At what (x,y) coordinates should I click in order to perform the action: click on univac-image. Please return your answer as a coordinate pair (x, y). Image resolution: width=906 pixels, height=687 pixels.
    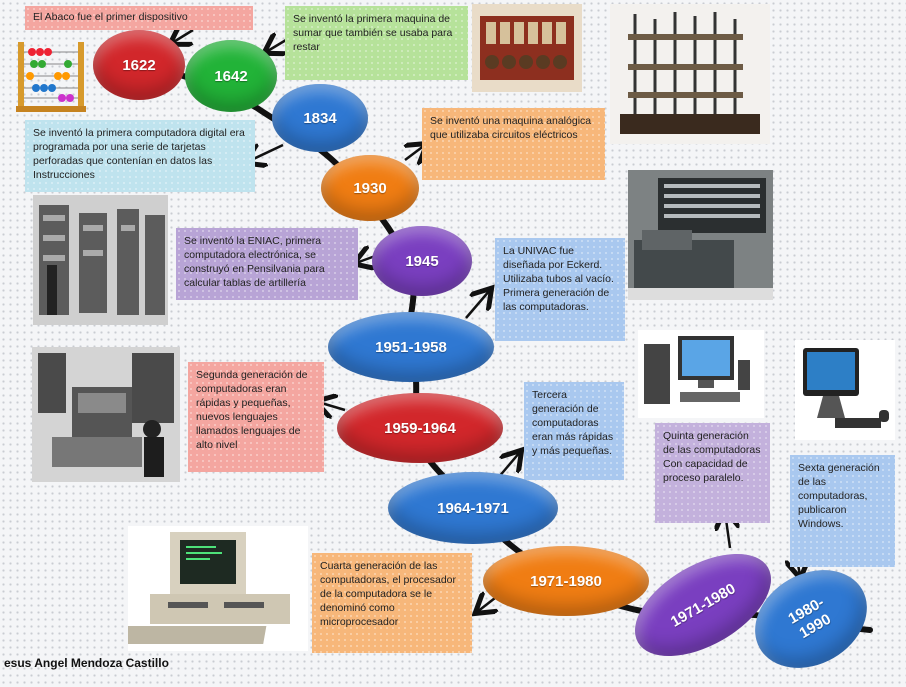
    Looking at the image, I should click on (700, 235).